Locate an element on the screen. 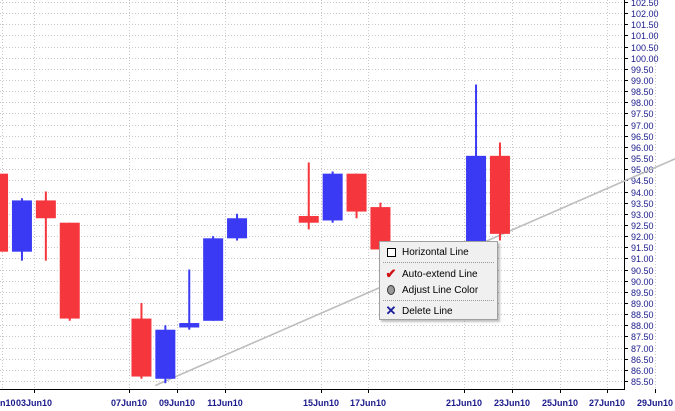 Image resolution: width=675 pixels, height=411 pixels. y-tick-label: 100.00 is located at coordinates (645, 59).